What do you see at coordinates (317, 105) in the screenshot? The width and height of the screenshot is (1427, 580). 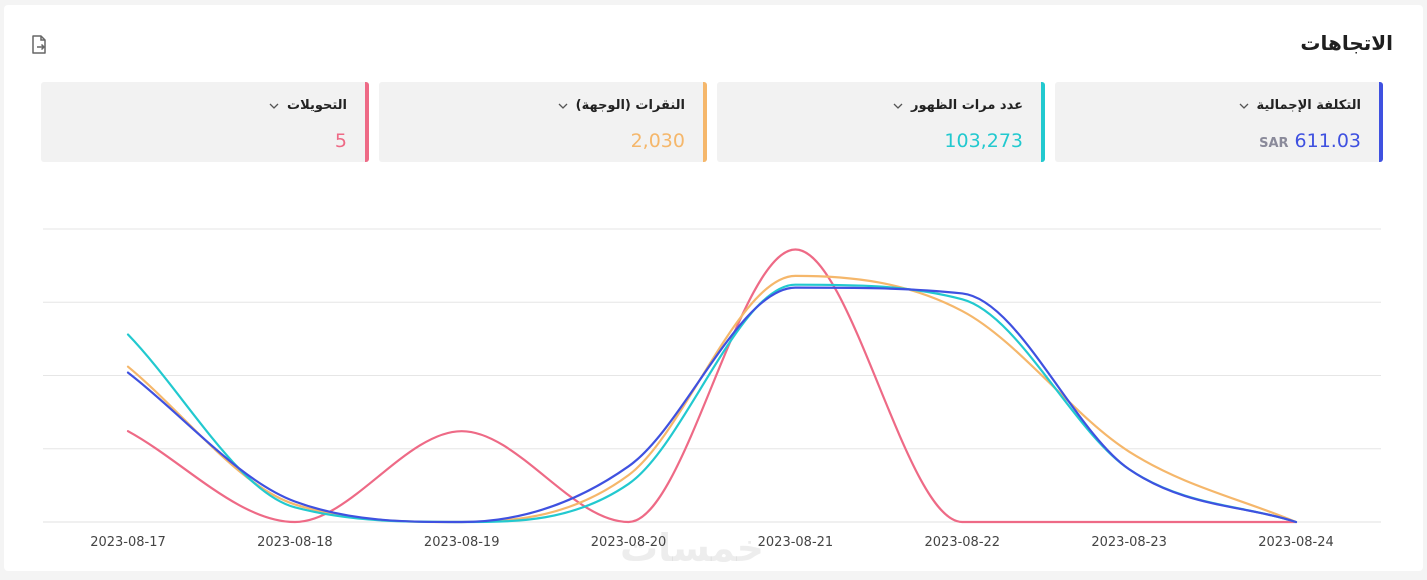 I see `metric-label-text: التحويلات` at bounding box center [317, 105].